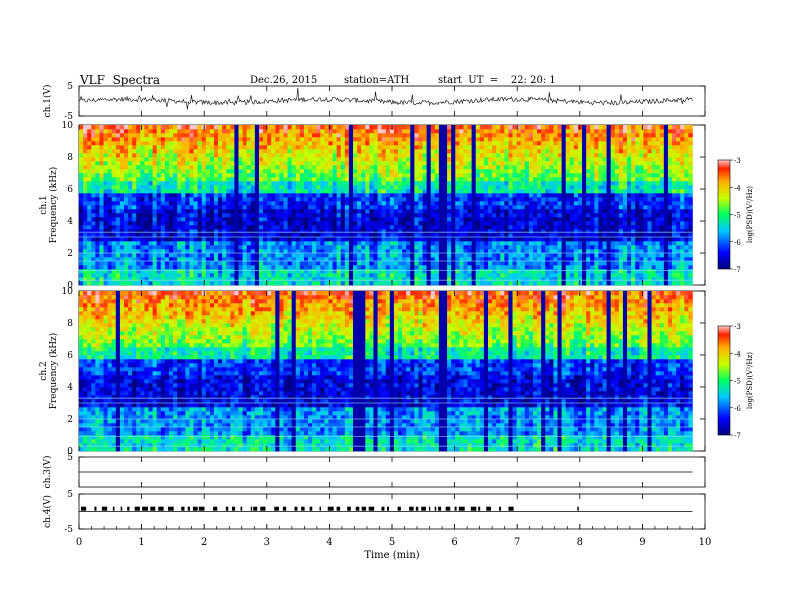 The height and width of the screenshot is (612, 792). I want to click on colorbar-tick-label: -5, so click(737, 382).